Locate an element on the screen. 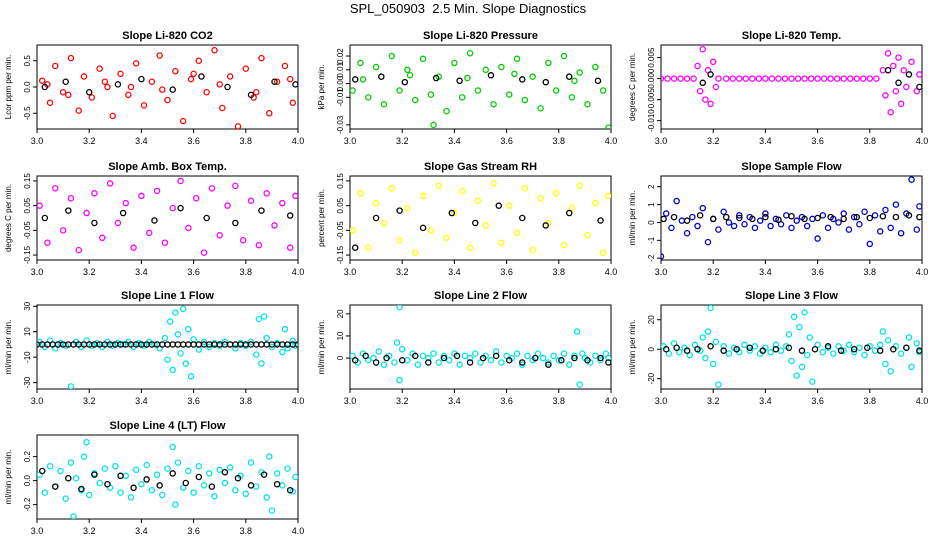  x-tick-label: 3.0 is located at coordinates (350, 141).